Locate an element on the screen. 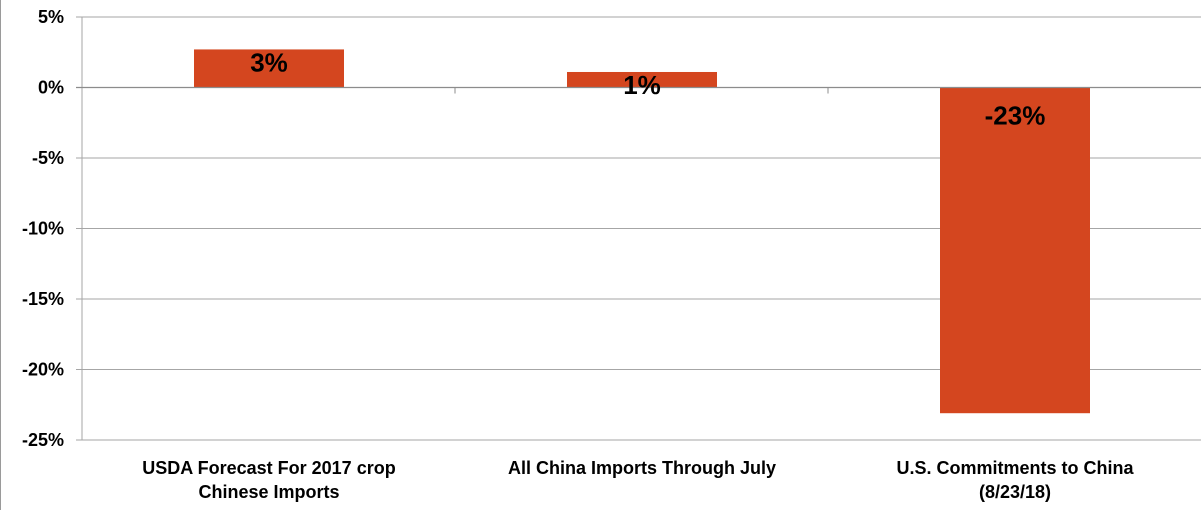 This screenshot has height=510, width=1201. y-tick-label: -25% is located at coordinates (43, 440).